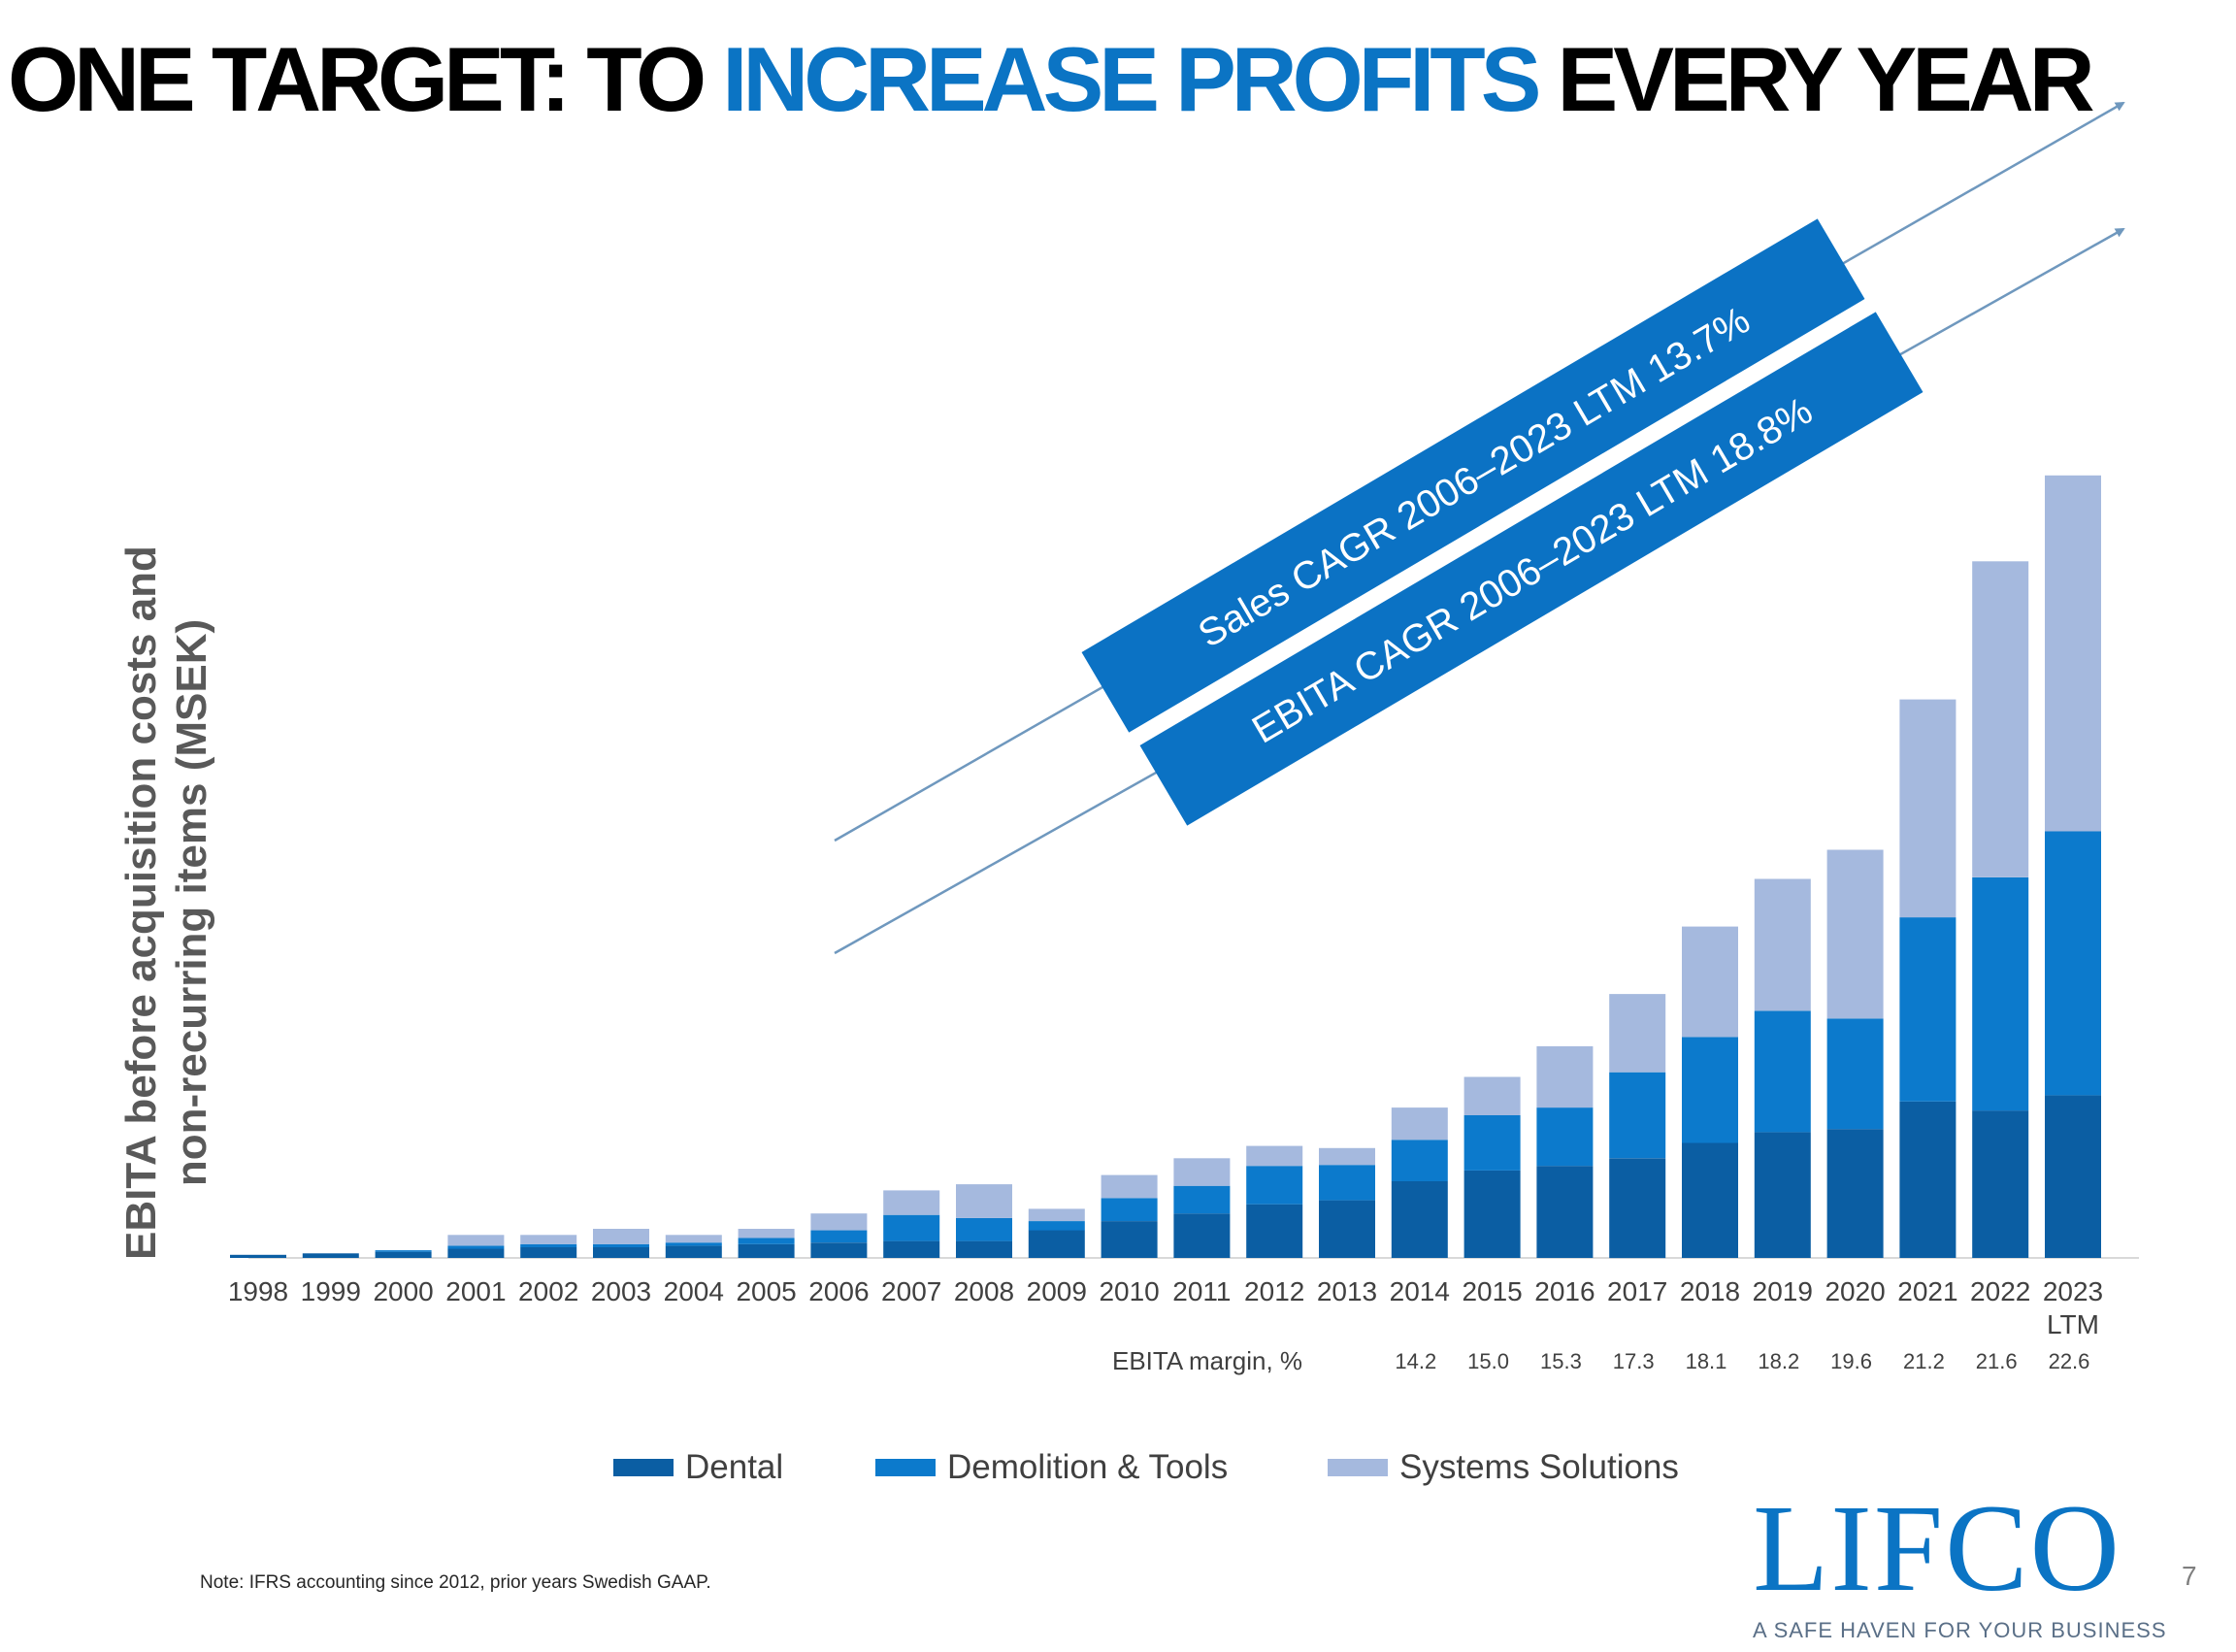 The image size is (2236, 1652). Describe the element at coordinates (1851, 1361) in the screenshot. I see `ebita-margin-value: 19.6` at that location.